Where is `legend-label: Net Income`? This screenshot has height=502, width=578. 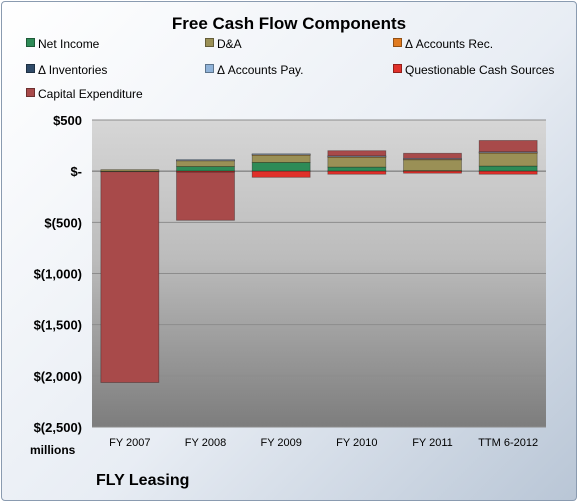
legend-label: Net Income is located at coordinates (69, 44).